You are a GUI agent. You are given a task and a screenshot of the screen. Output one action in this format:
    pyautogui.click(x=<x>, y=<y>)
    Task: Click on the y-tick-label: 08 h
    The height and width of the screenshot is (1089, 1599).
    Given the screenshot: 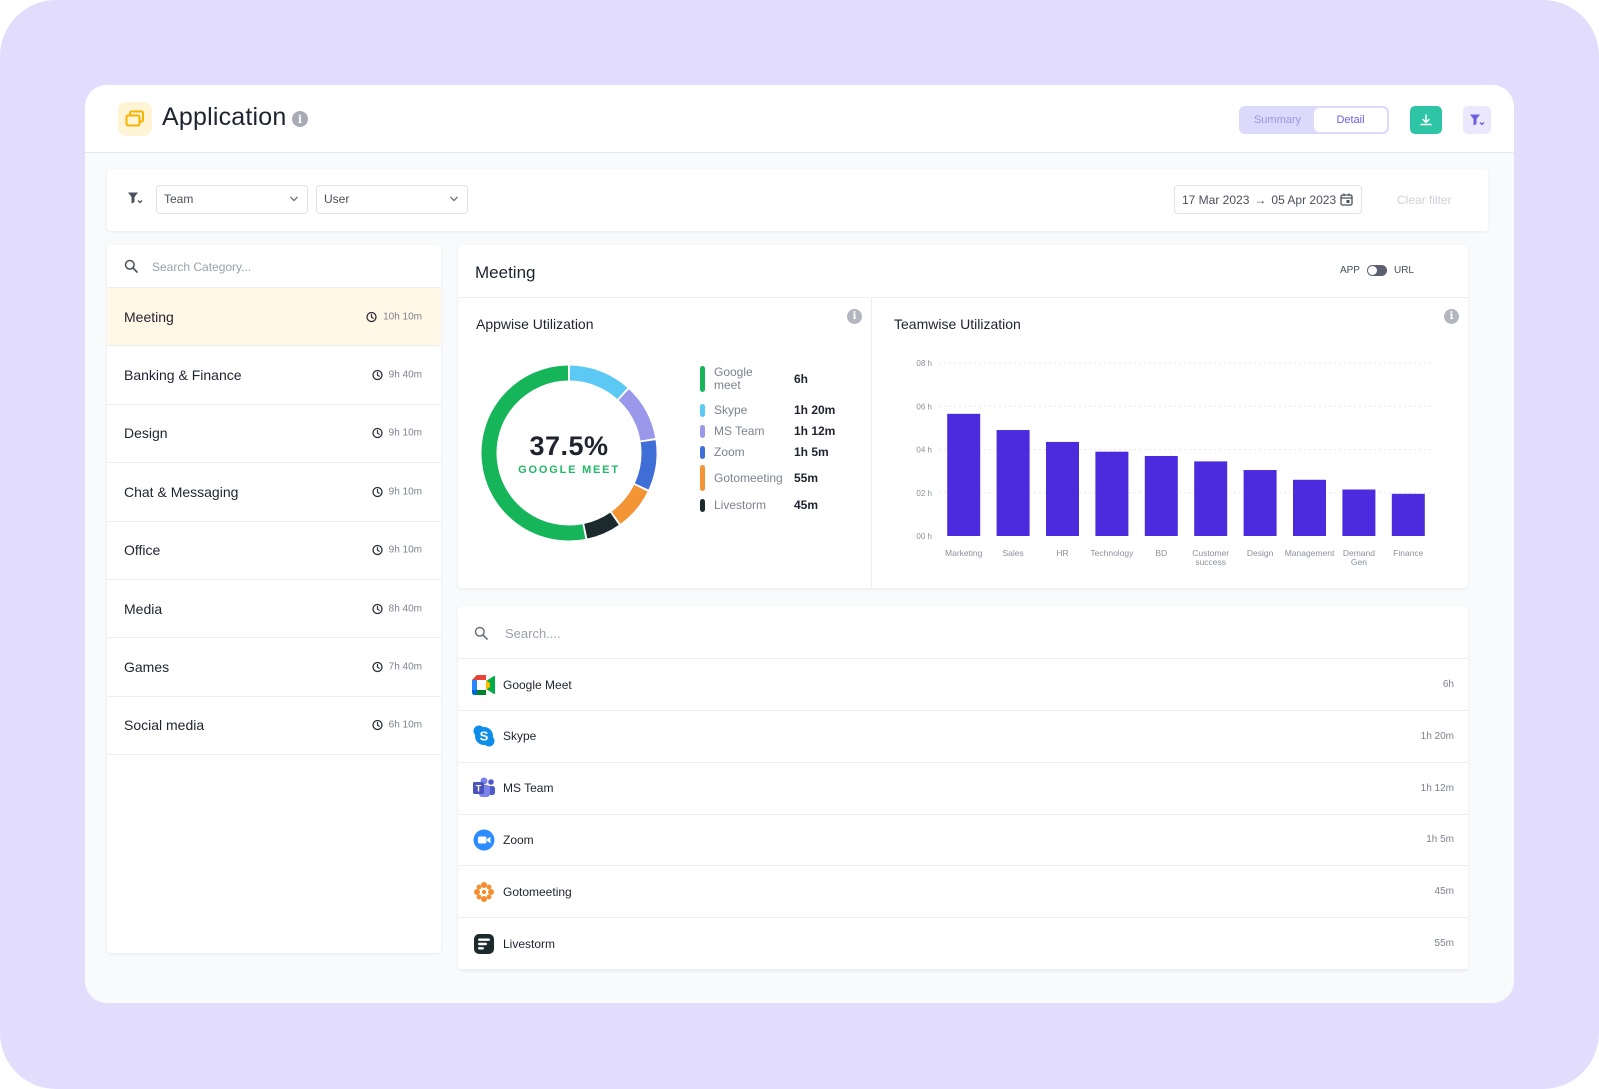 What is the action you would take?
    pyautogui.click(x=924, y=363)
    